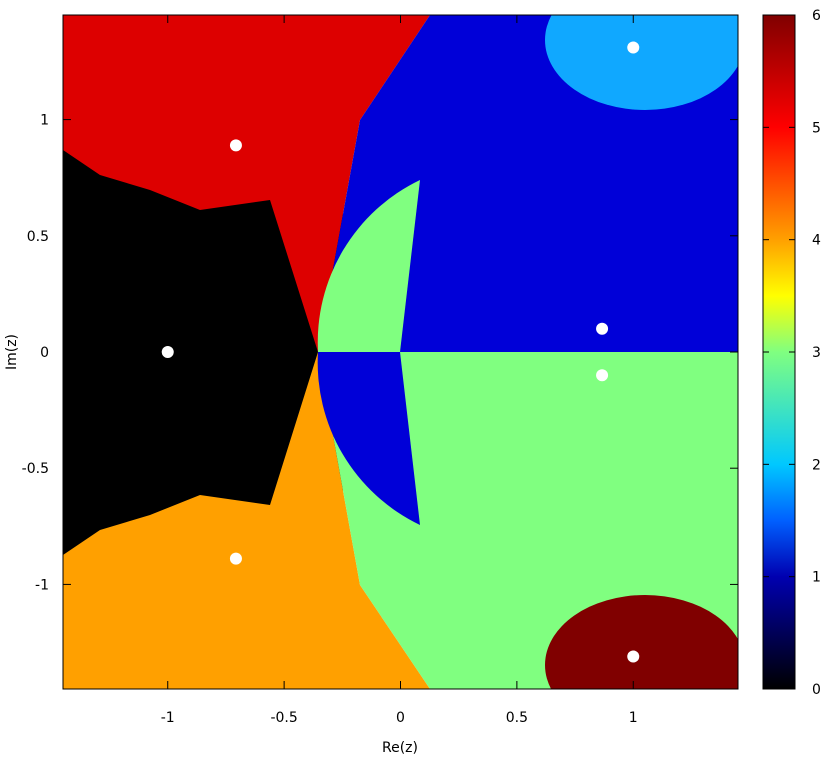 The width and height of the screenshot is (826, 761). What do you see at coordinates (641, 642) in the screenshot?
I see `basin-bottom-right-cap` at bounding box center [641, 642].